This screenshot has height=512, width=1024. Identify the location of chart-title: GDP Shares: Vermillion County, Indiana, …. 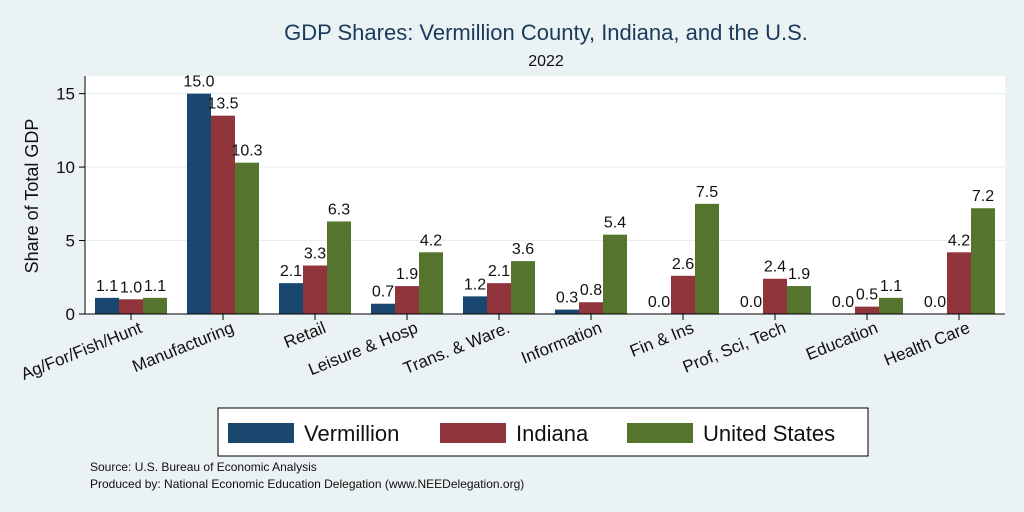
(546, 32).